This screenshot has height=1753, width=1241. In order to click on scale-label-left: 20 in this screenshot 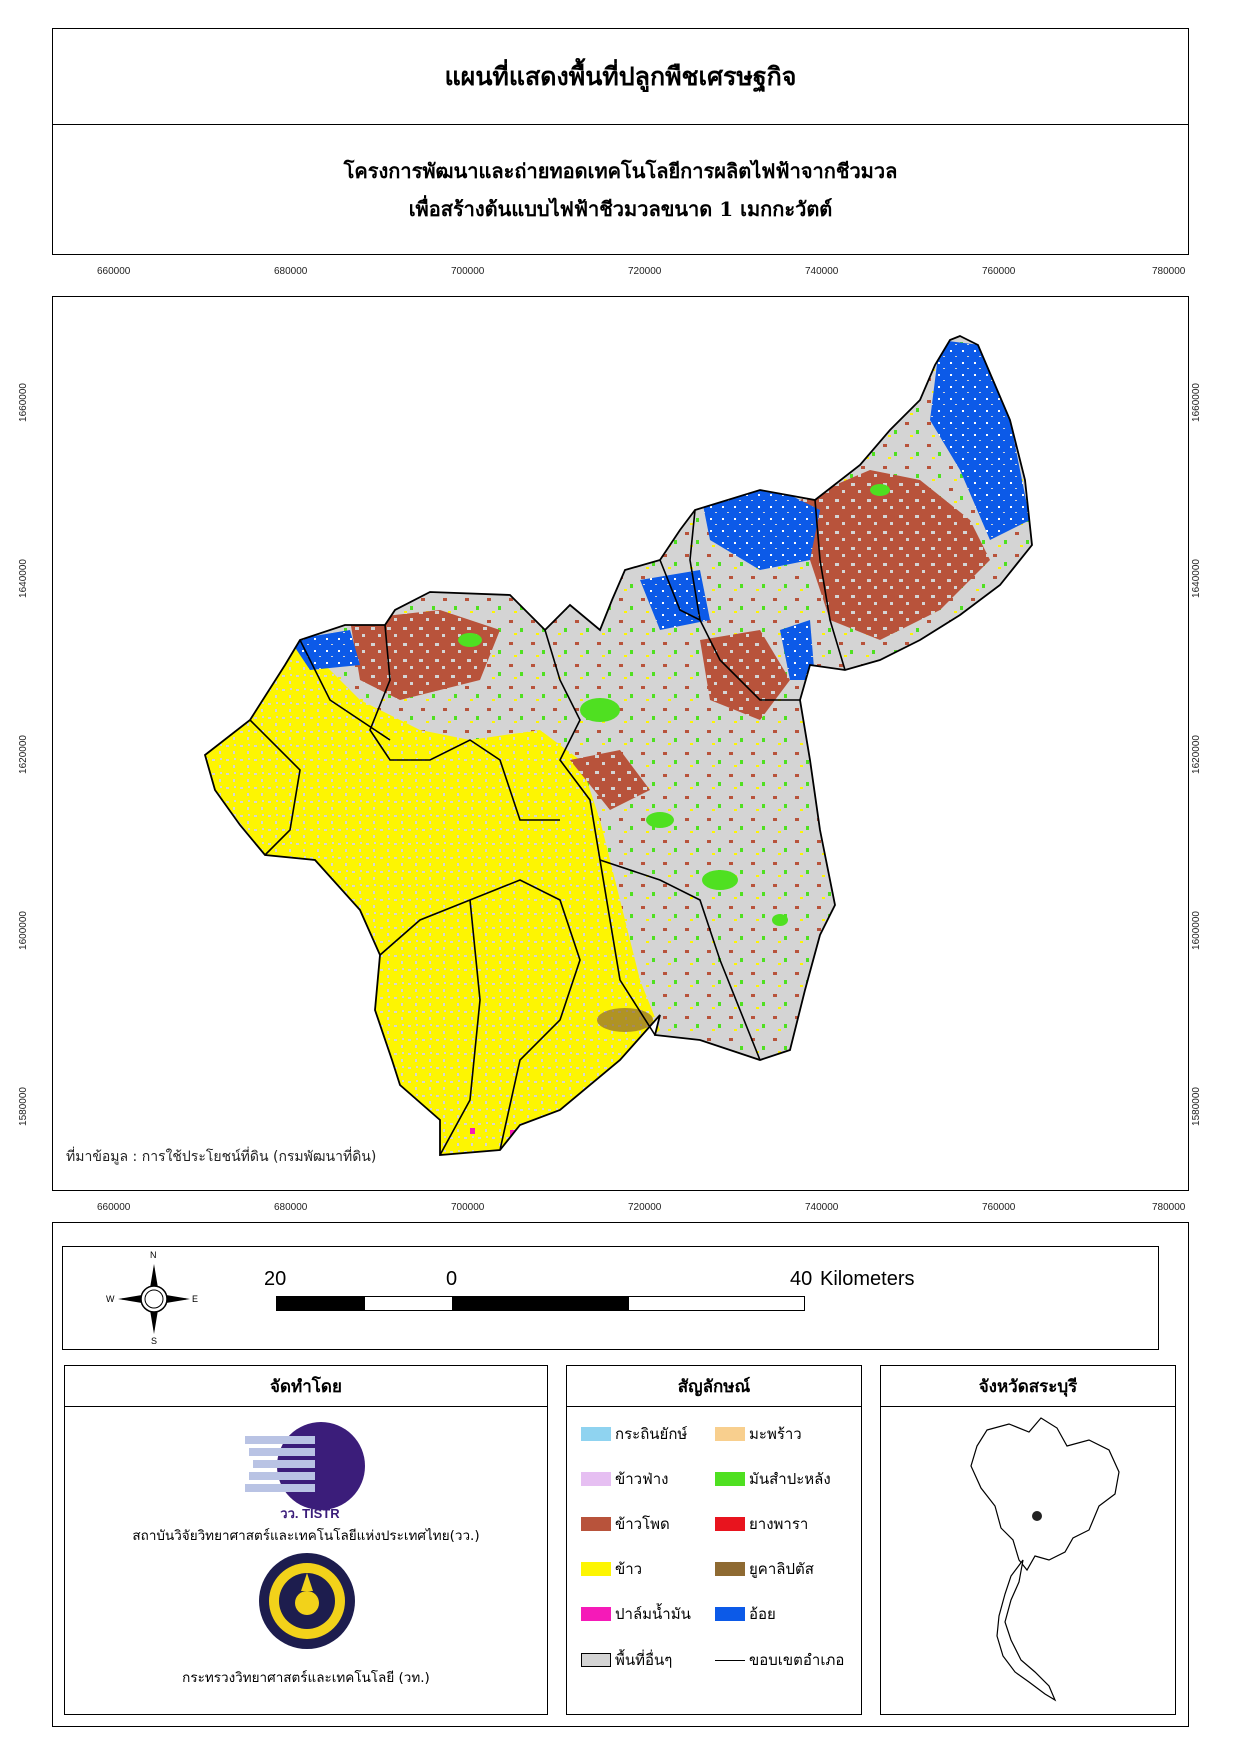, I will do `click(275, 1279)`.